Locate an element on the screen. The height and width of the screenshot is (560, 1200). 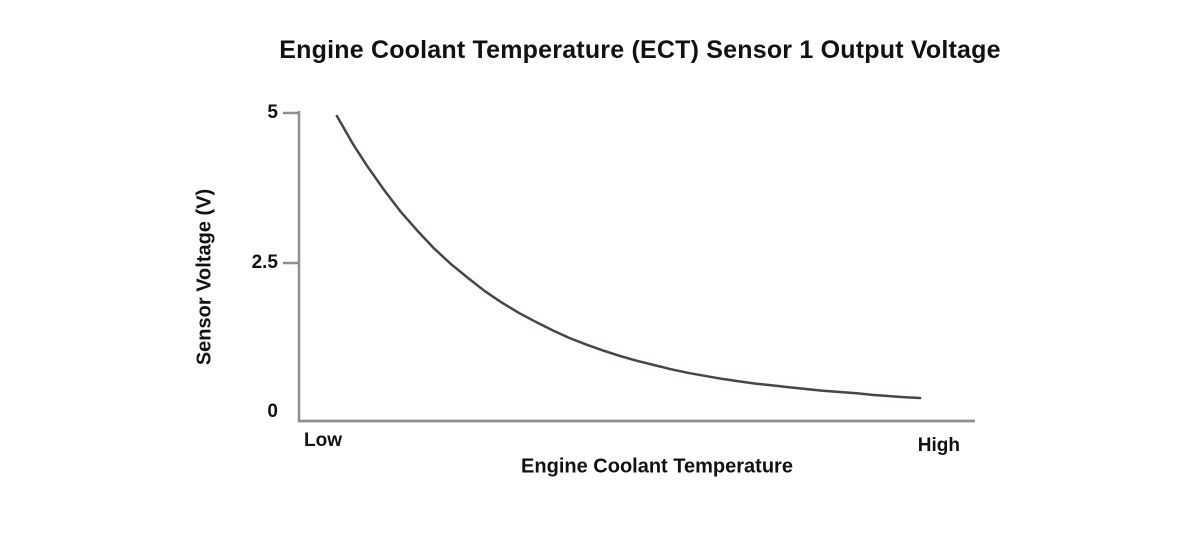
y-tick-label-0: 0 is located at coordinates (272, 411).